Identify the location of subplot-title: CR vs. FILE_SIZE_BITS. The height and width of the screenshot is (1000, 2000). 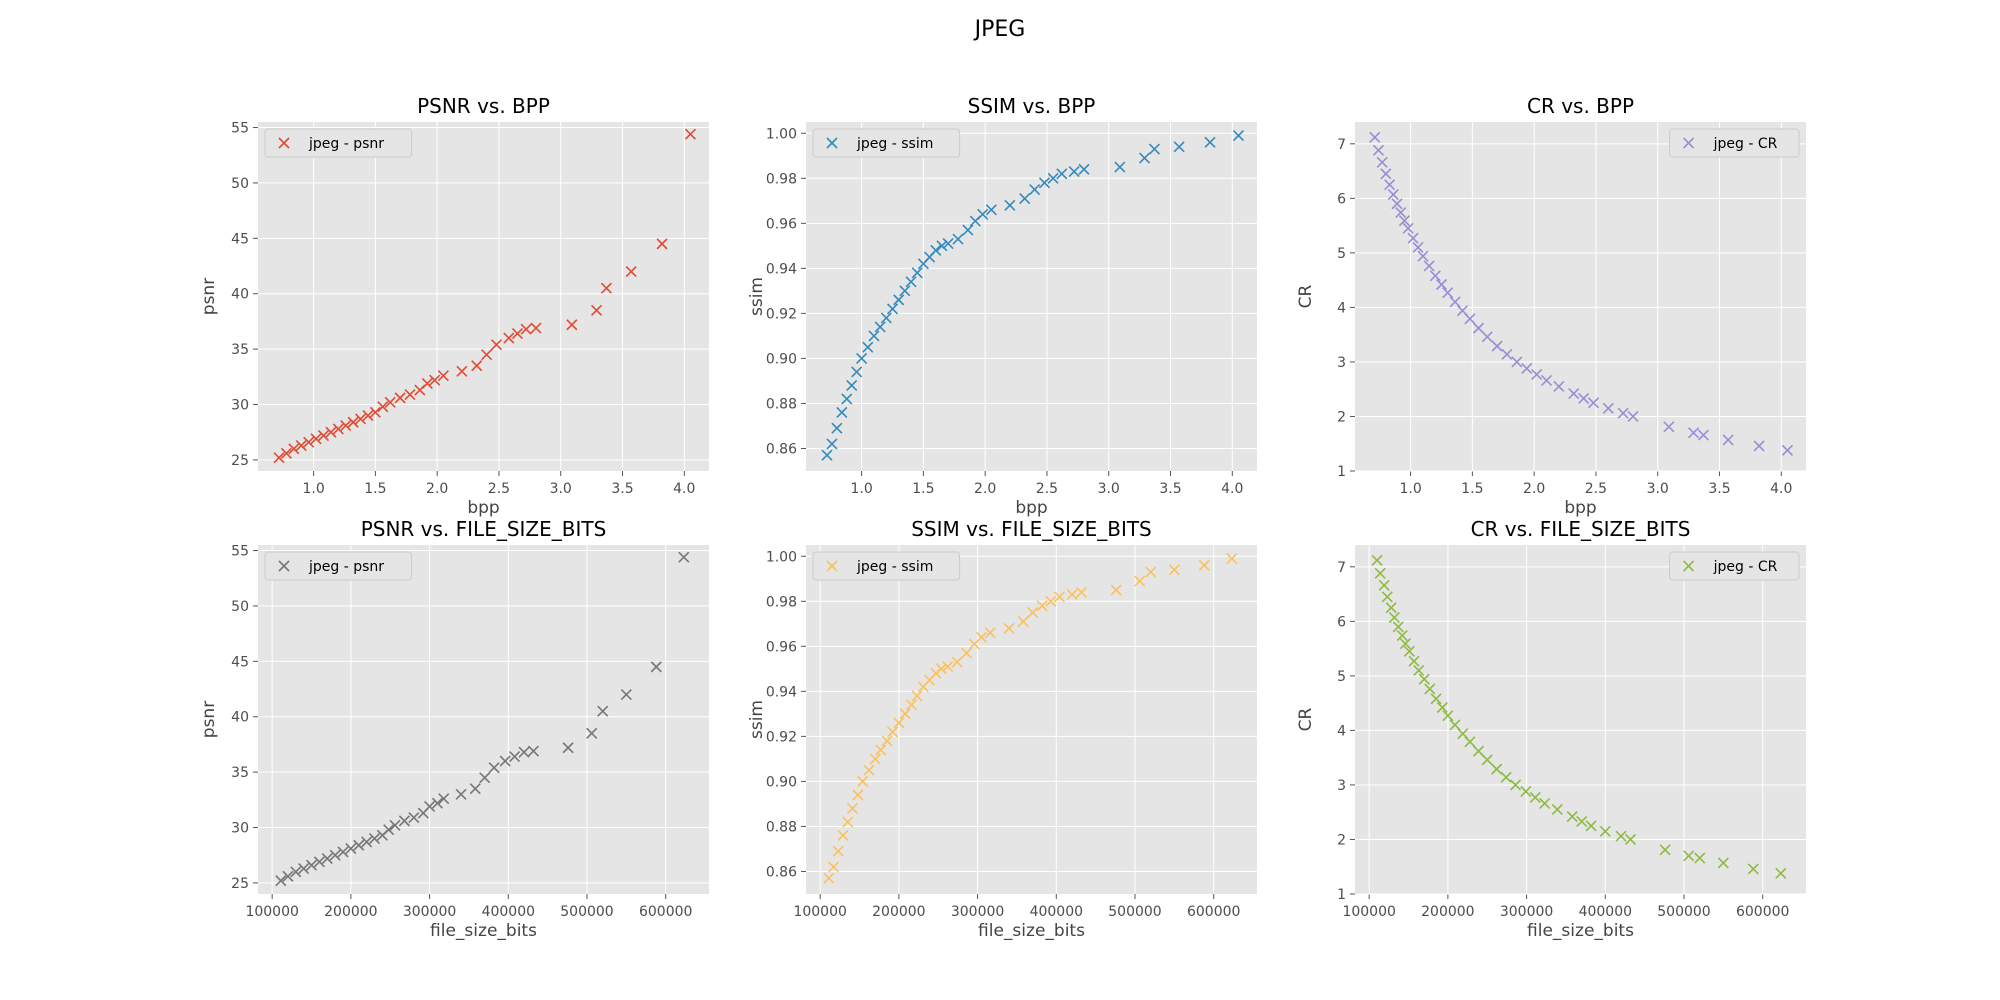
(1581, 529).